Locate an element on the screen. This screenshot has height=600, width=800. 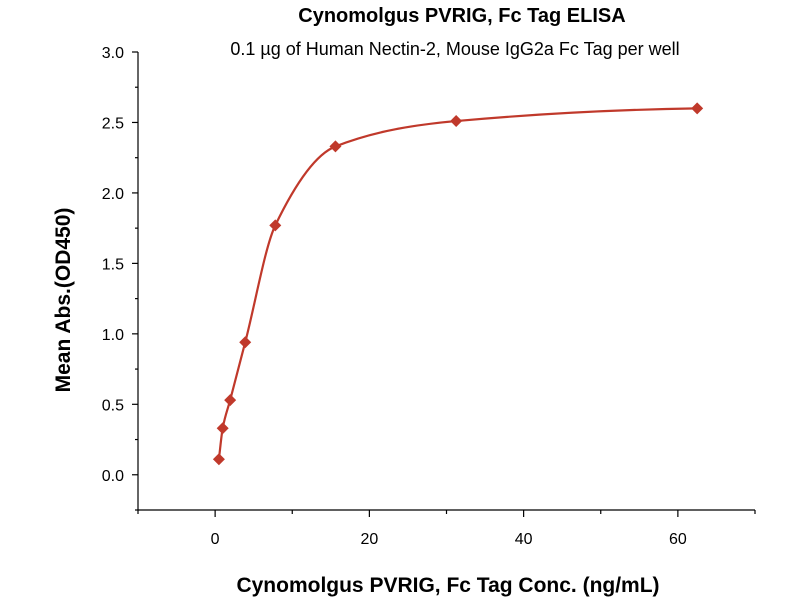
y-tick-label: 2.0 is located at coordinates (113, 194).